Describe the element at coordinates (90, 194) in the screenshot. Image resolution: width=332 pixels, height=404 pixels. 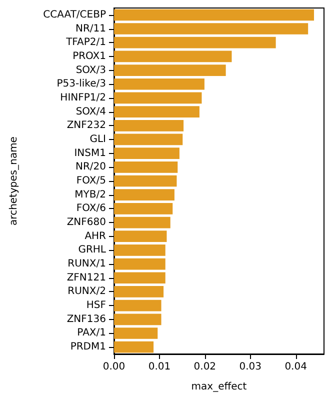
I see `y-tick-label: MYB/2` at that location.